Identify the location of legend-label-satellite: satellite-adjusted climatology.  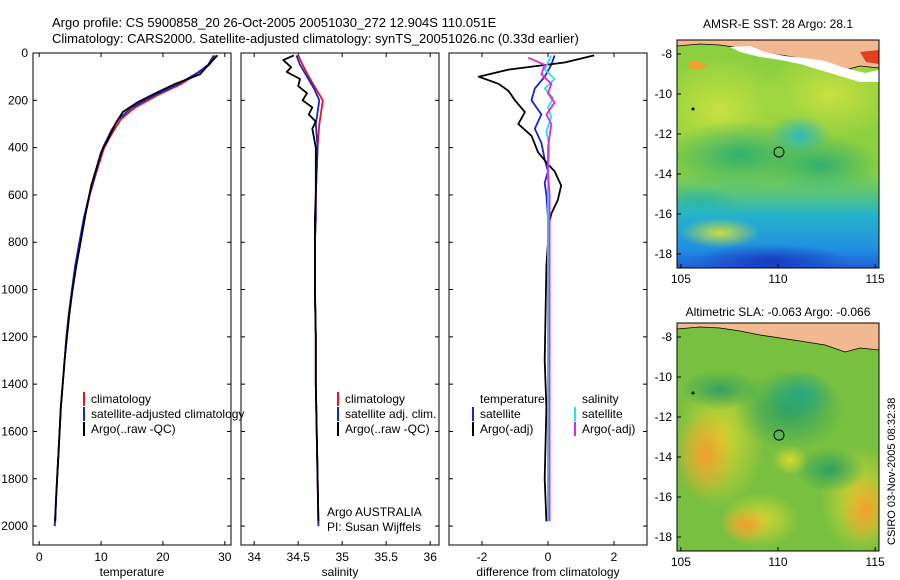
(167, 414).